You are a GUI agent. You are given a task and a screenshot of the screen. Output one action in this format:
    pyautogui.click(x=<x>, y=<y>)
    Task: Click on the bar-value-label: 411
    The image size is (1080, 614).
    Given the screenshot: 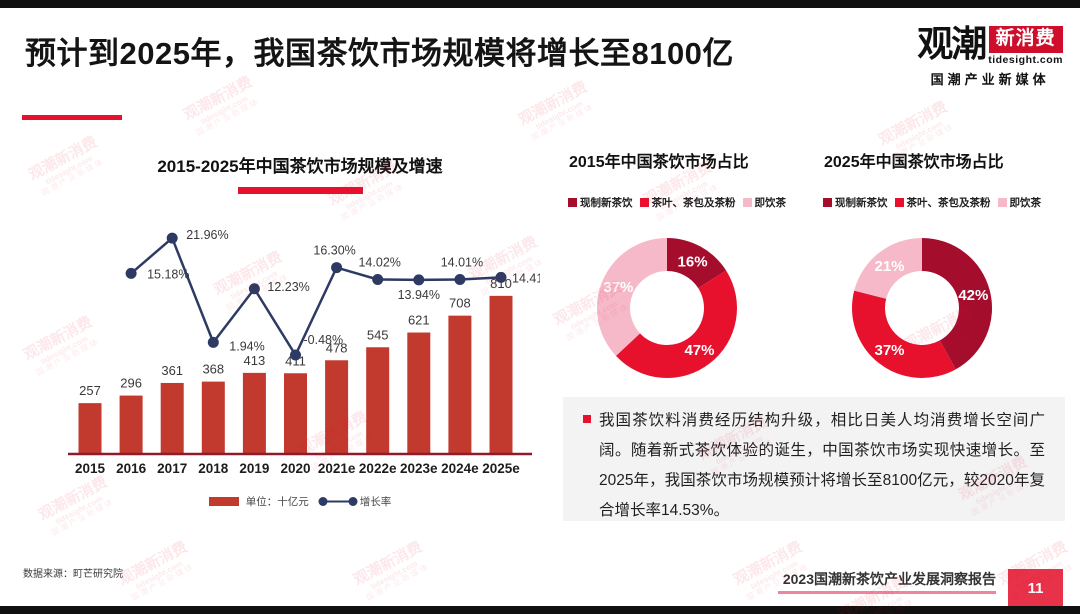 What is the action you would take?
    pyautogui.click(x=295, y=360)
    